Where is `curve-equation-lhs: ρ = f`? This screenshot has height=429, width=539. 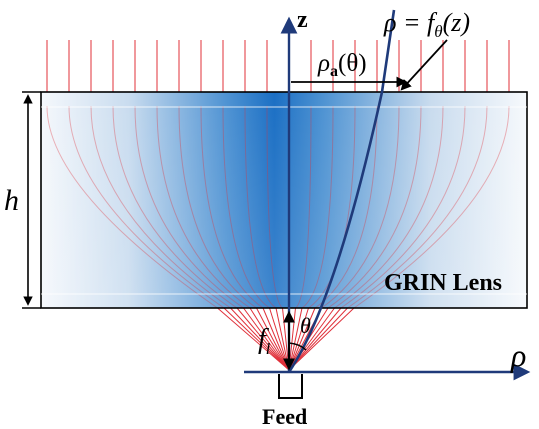 curve-equation-lhs: ρ = f is located at coordinates (410, 22).